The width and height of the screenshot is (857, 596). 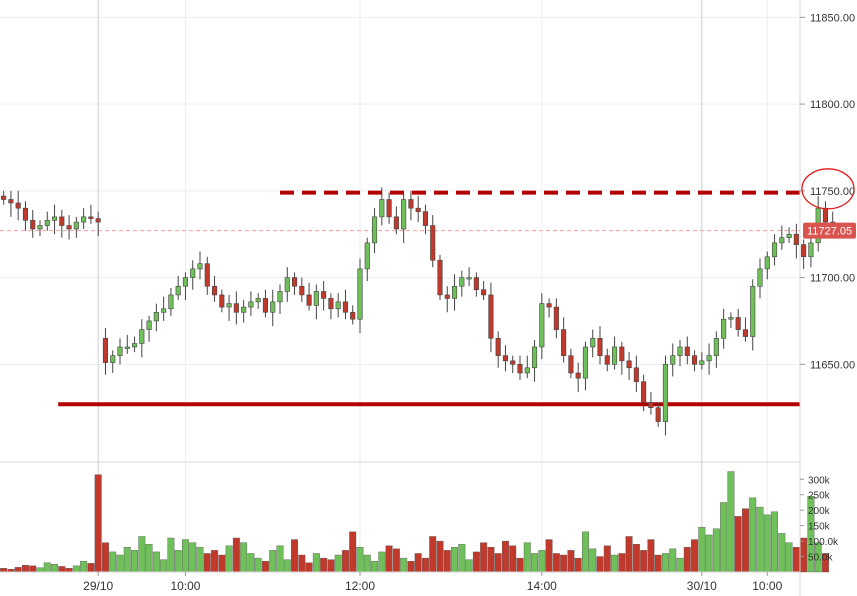 What do you see at coordinates (823, 542) in the screenshot?
I see `volume-tick-label: 100.0k` at bounding box center [823, 542].